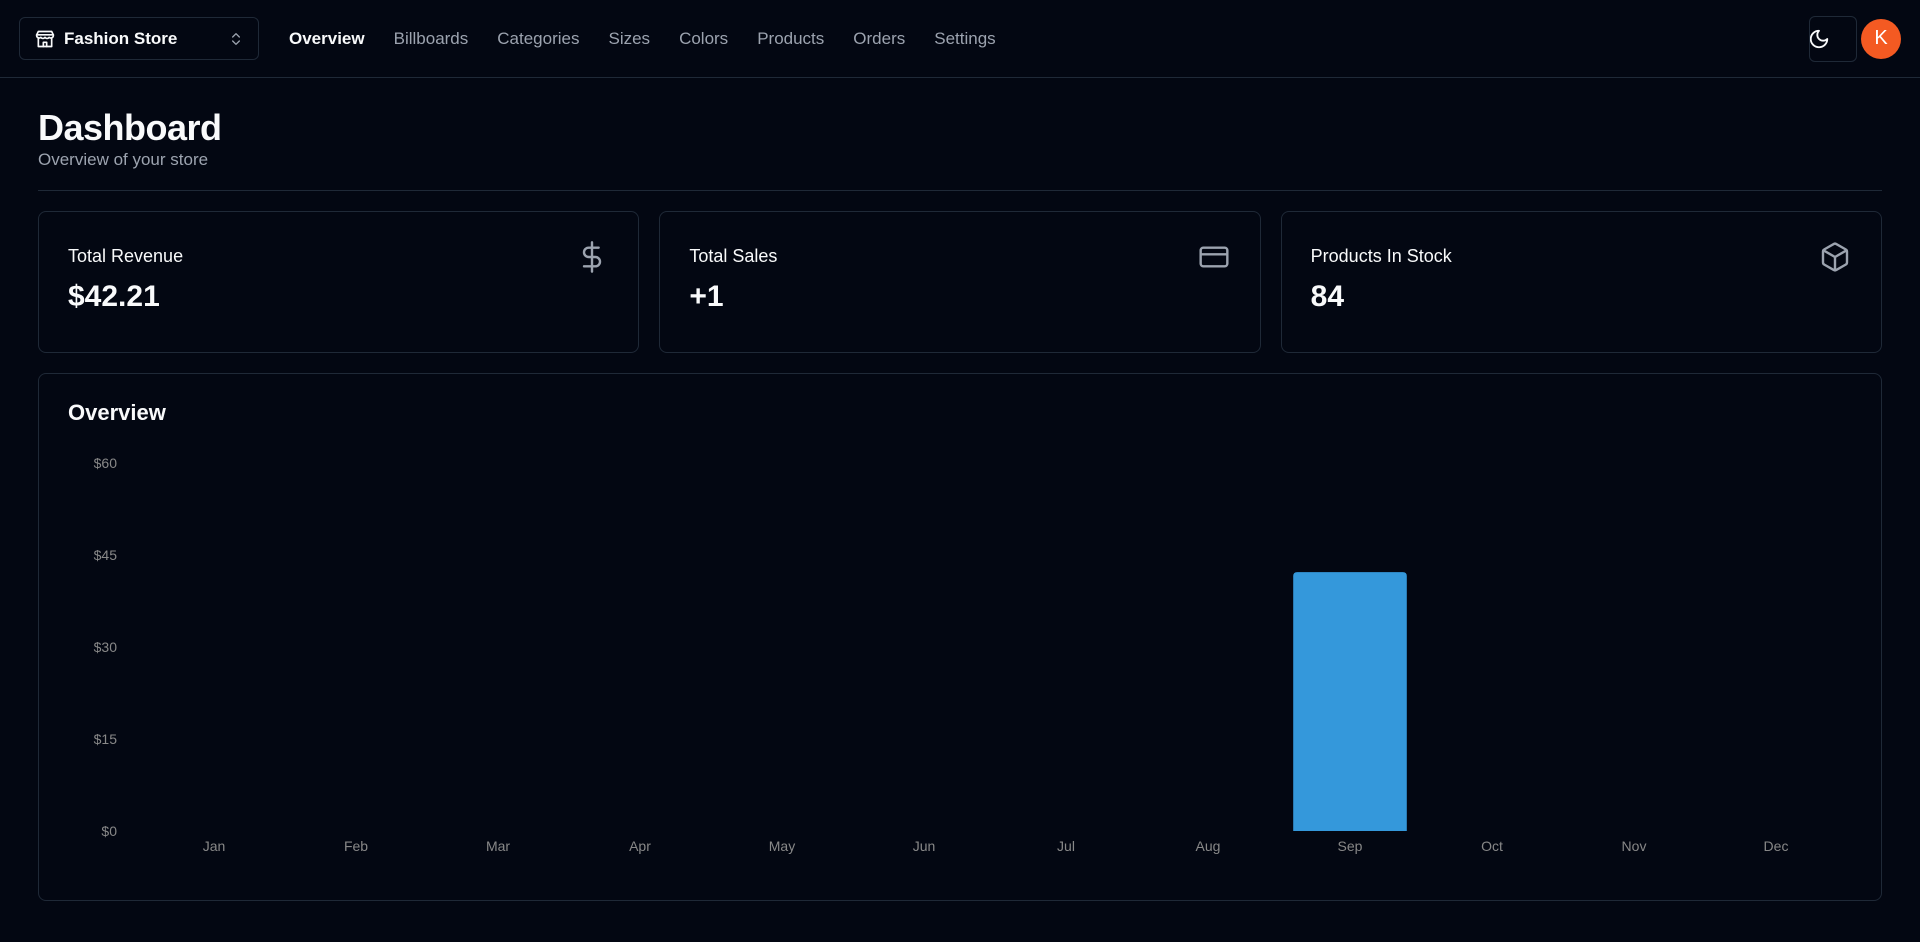 The height and width of the screenshot is (942, 1920). What do you see at coordinates (106, 739) in the screenshot?
I see `y-tick-label: $15` at bounding box center [106, 739].